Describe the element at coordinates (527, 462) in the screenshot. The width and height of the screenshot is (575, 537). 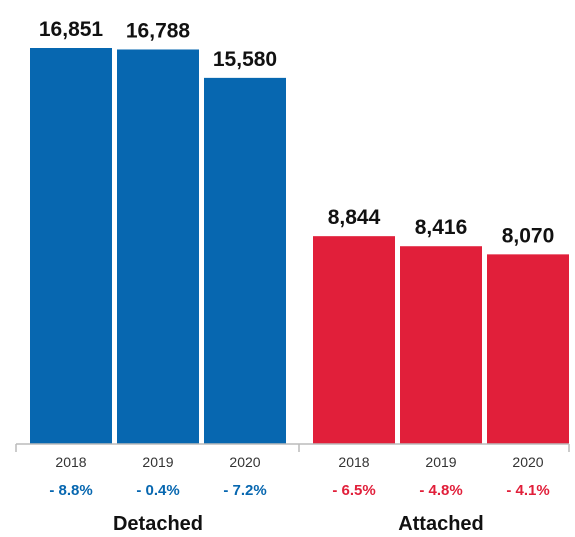
I see `year-label-attached-2020: 2020` at that location.